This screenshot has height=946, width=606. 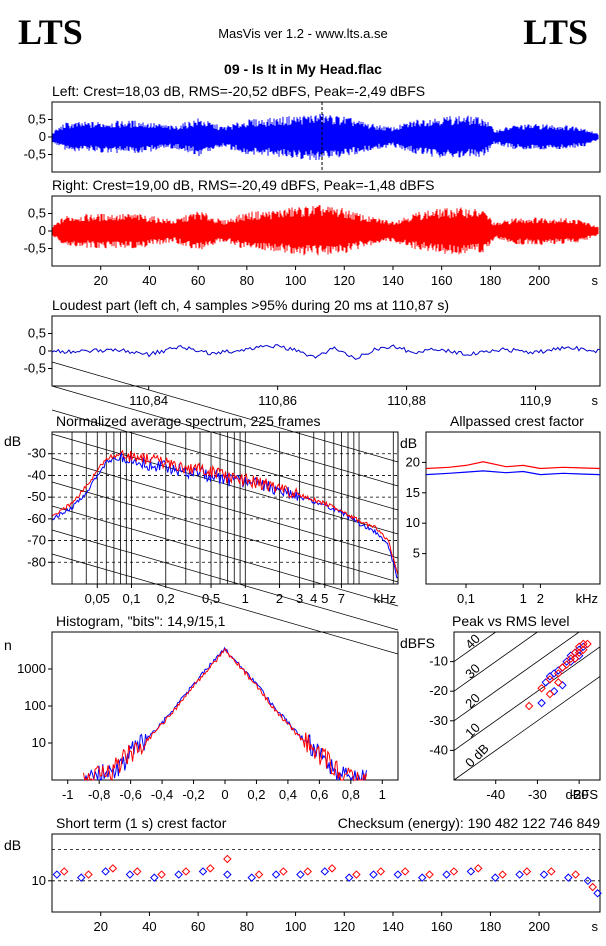 I want to click on short-term-crest-xtick-label: 60, so click(x=198, y=926).